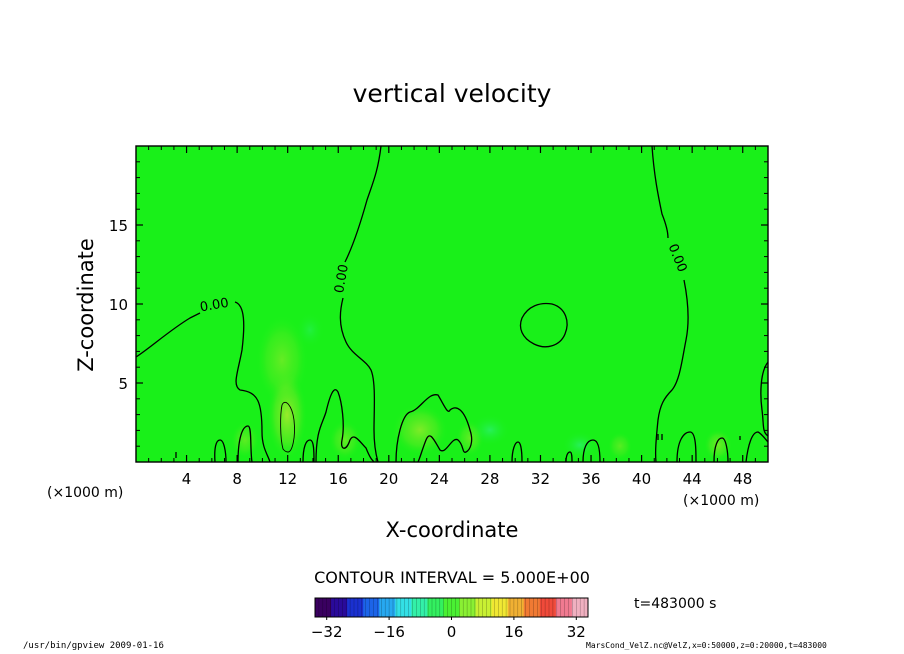 The height and width of the screenshot is (654, 904). What do you see at coordinates (85, 493) in the screenshot?
I see `x-axis-unit-left: (×1000 m)` at bounding box center [85, 493].